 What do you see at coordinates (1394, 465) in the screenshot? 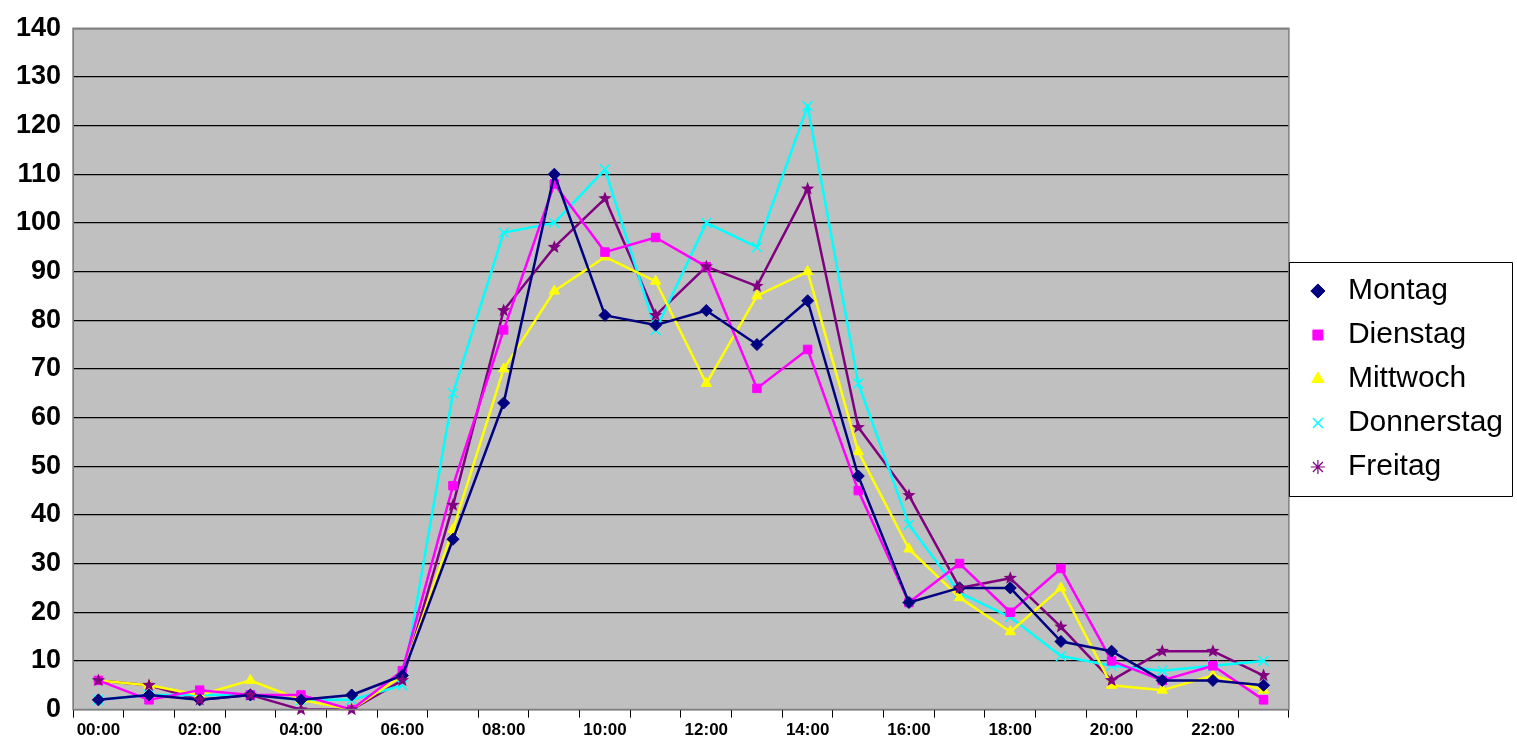
I see `legend-label: Freitag` at bounding box center [1394, 465].